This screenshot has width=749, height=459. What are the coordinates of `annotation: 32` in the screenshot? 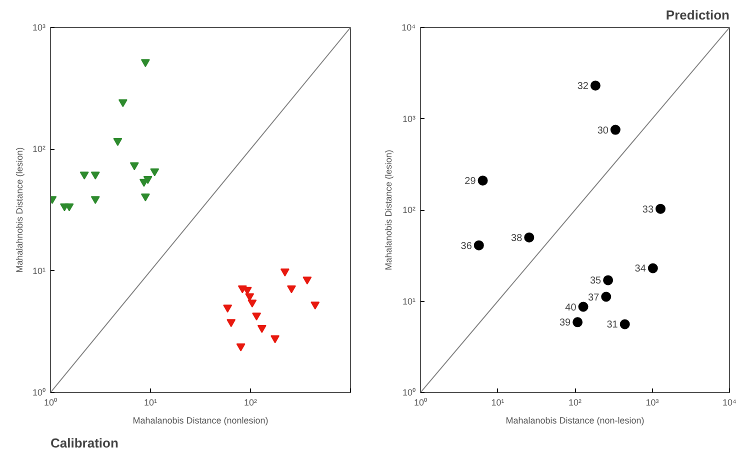 It's located at (583, 86).